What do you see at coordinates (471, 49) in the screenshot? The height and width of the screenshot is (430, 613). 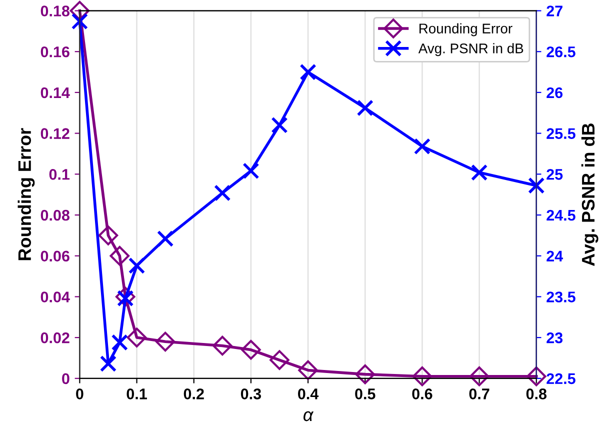 I see `legend-label: Avg. PSNR in dB` at bounding box center [471, 49].